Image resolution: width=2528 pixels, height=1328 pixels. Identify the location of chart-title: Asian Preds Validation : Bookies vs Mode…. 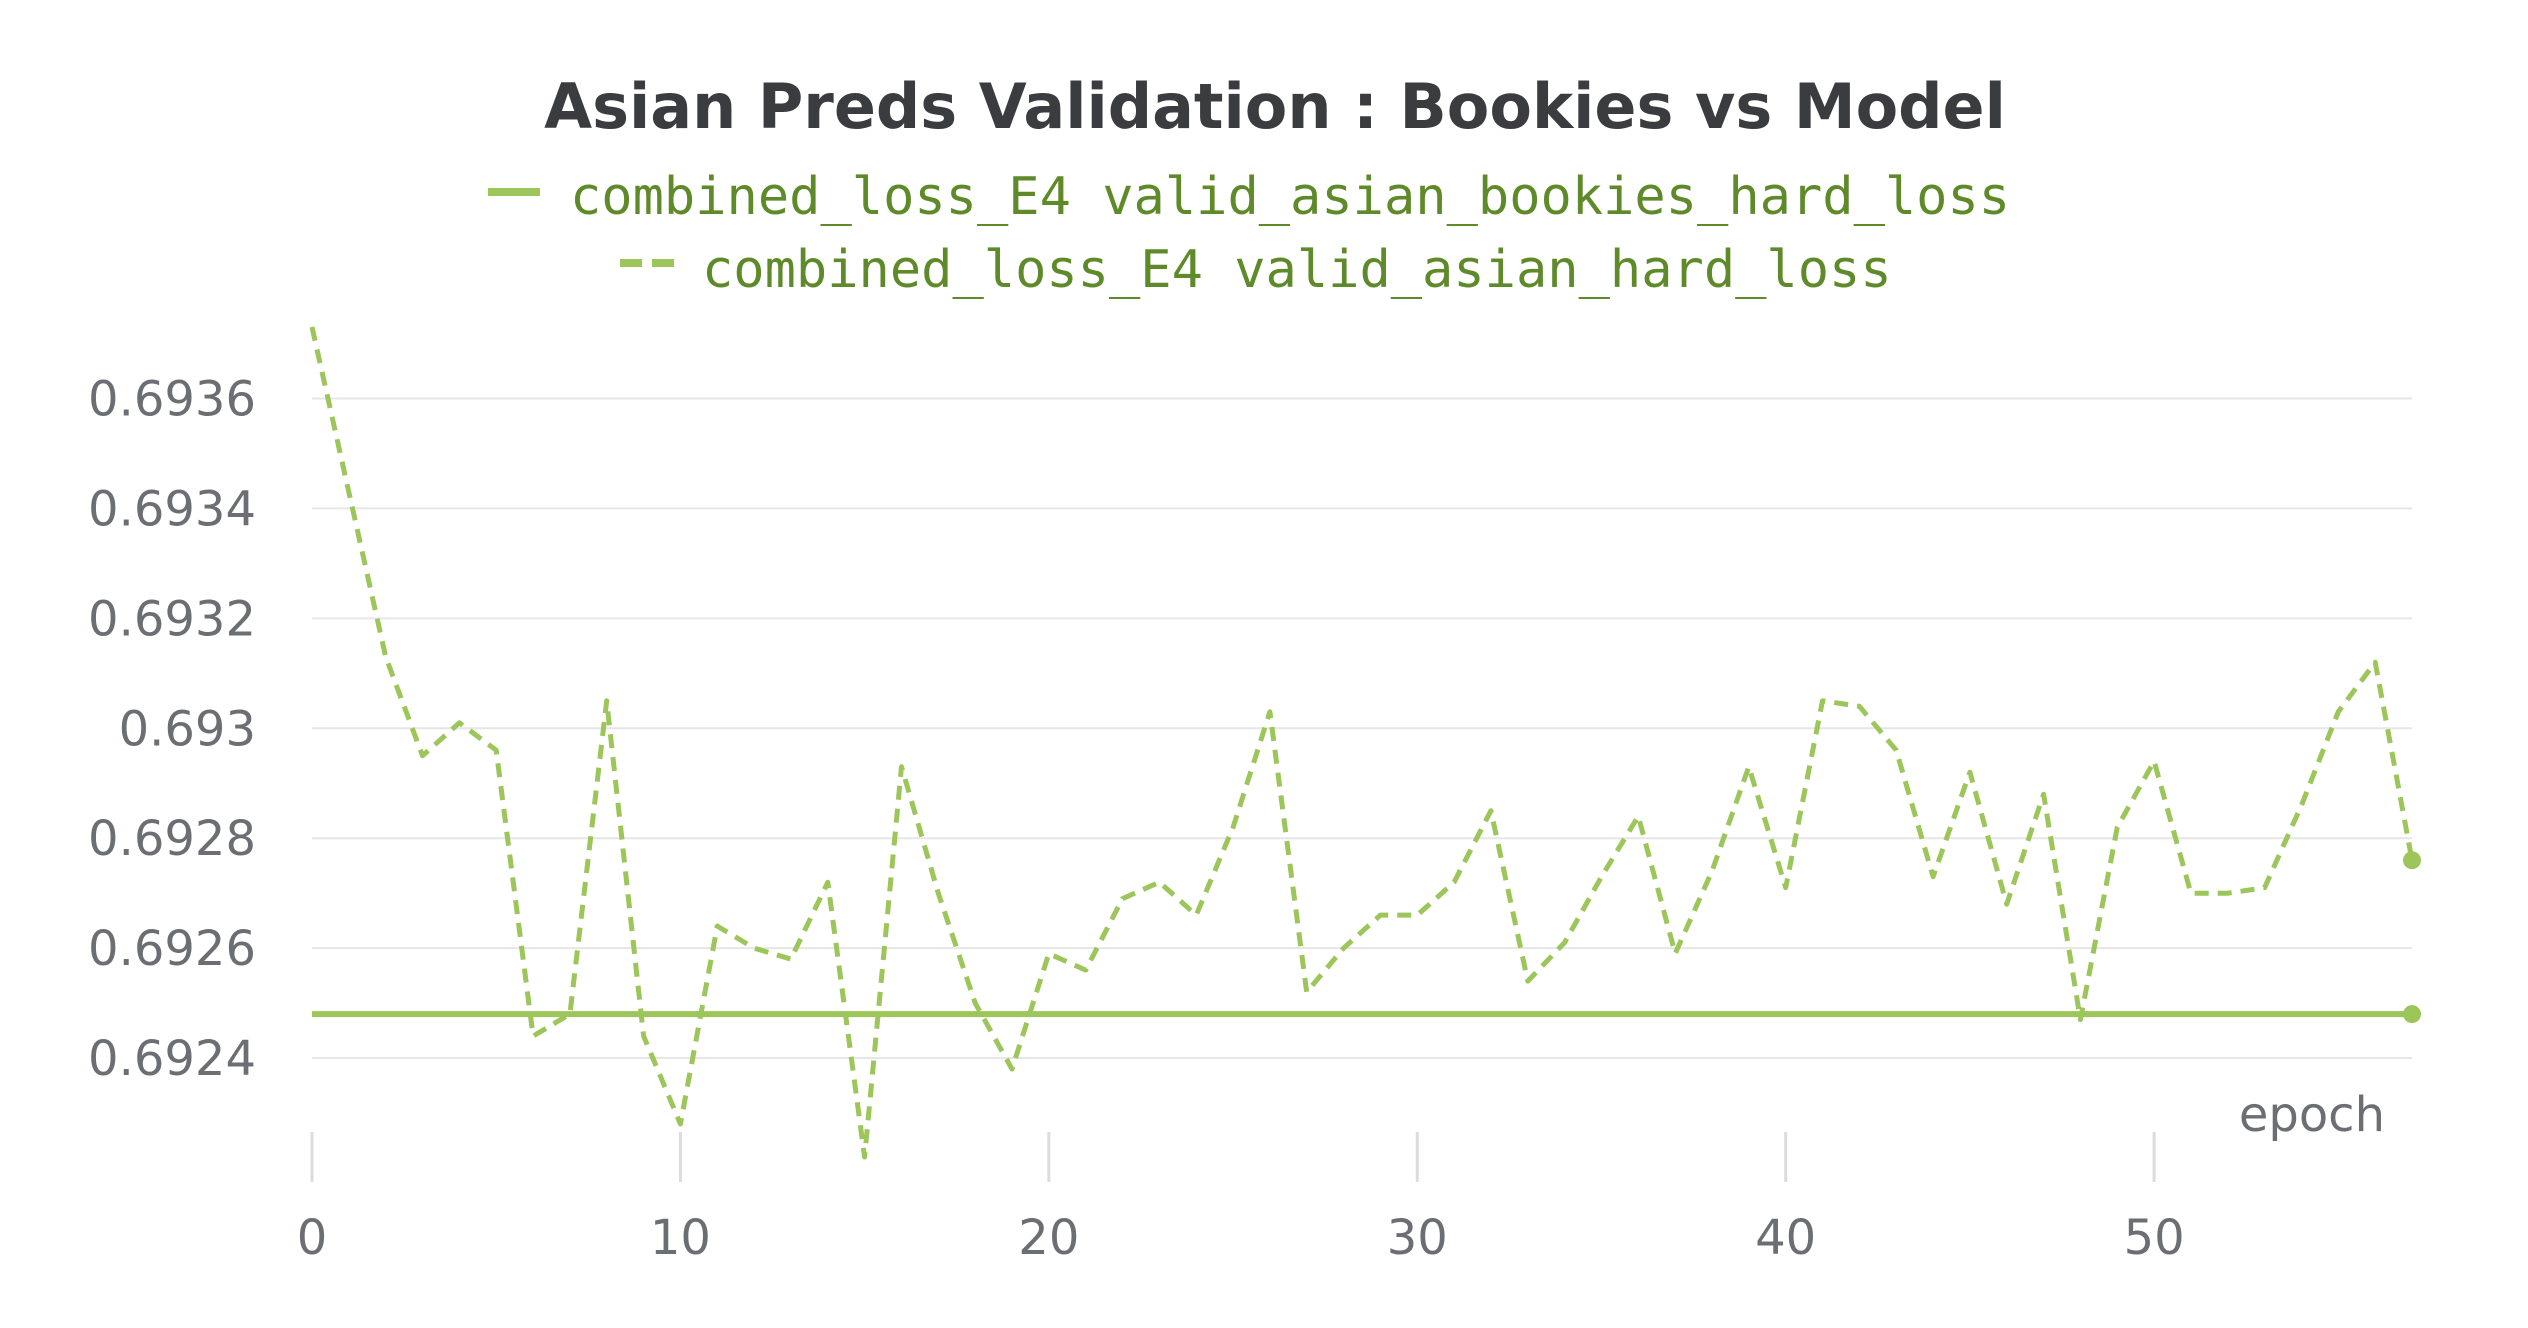
(1275, 106).